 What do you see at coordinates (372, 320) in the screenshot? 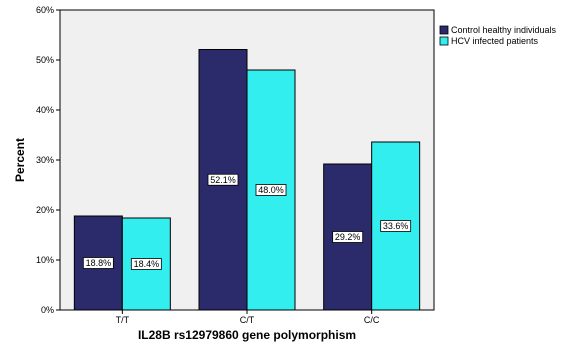
I see `x-tick-label: C/C` at bounding box center [372, 320].